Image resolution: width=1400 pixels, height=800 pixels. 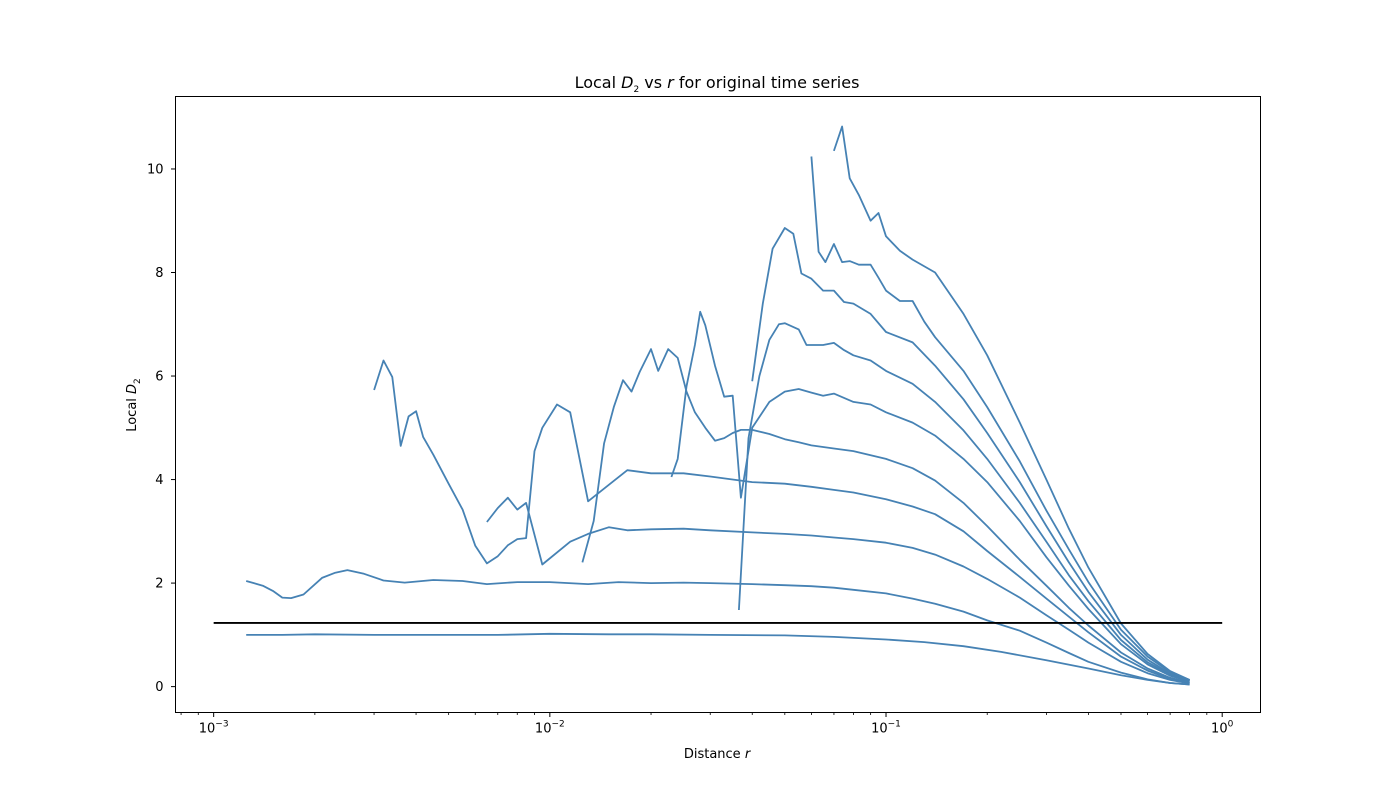 What do you see at coordinates (717, 84) in the screenshot?
I see `chart-title: Local D2 vs r for original time series` at bounding box center [717, 84].